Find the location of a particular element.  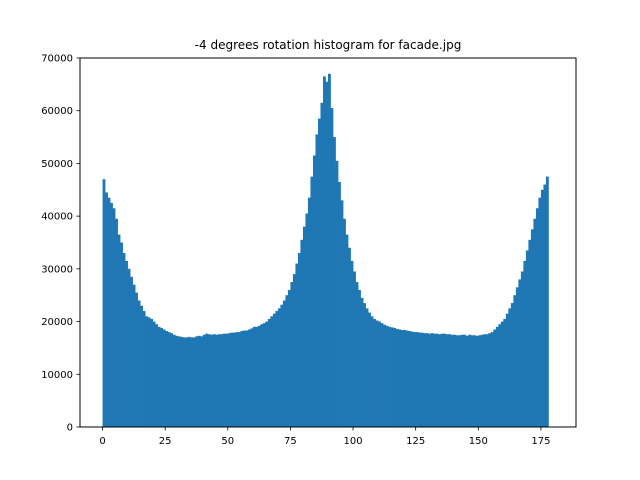

x-axis-ticks: 0 25 50 75 100 125 150 175 is located at coordinates (324, 437).